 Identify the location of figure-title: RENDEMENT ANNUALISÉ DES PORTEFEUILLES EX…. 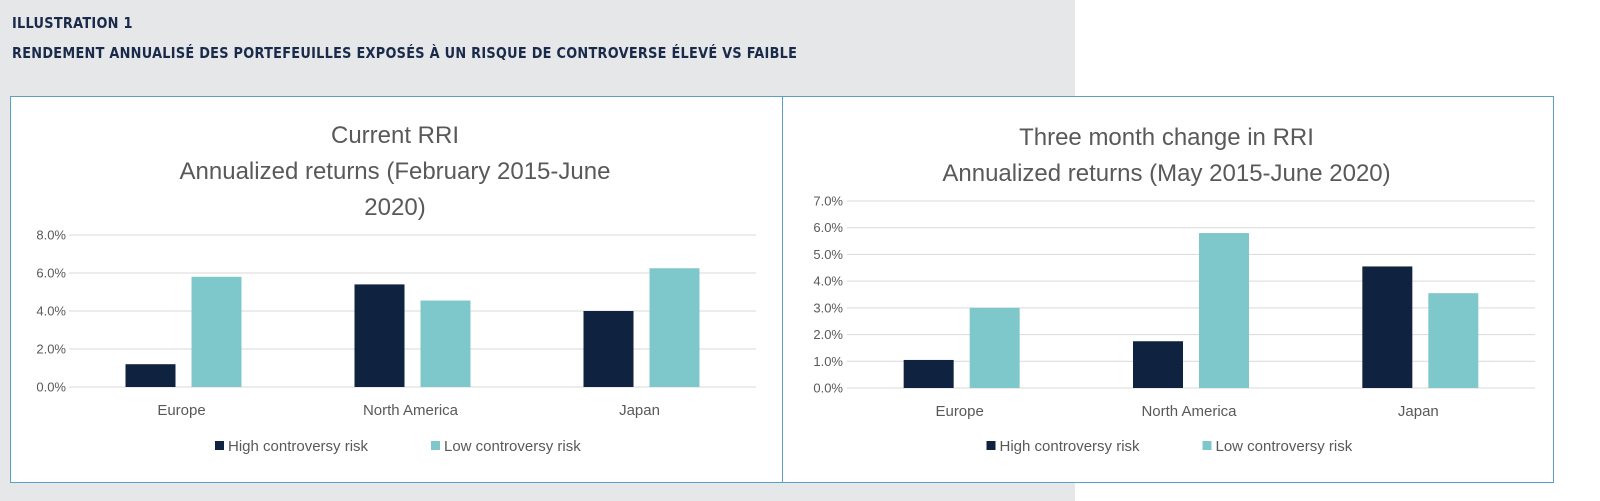
(405, 53).